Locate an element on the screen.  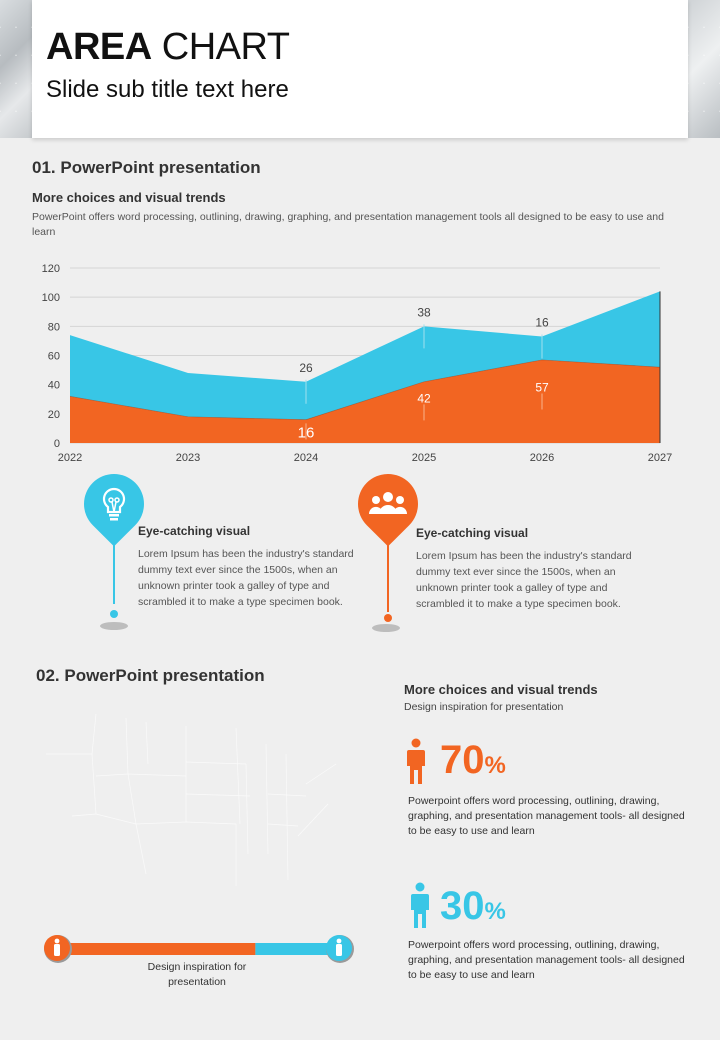
split-bar-caption: Design inspiration for presentation is located at coordinates (197, 974).